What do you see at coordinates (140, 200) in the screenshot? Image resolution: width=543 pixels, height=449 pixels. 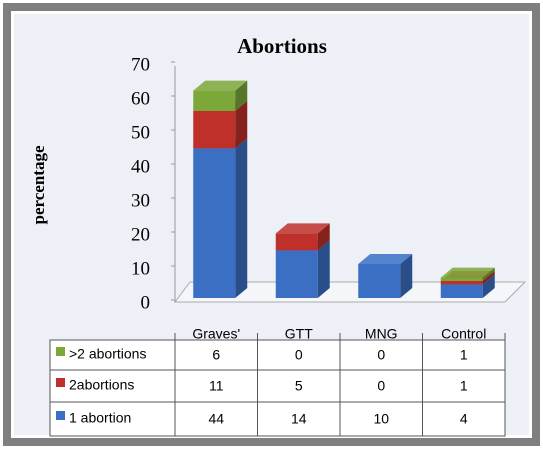 I see `y-tick-label: 30` at bounding box center [140, 200].